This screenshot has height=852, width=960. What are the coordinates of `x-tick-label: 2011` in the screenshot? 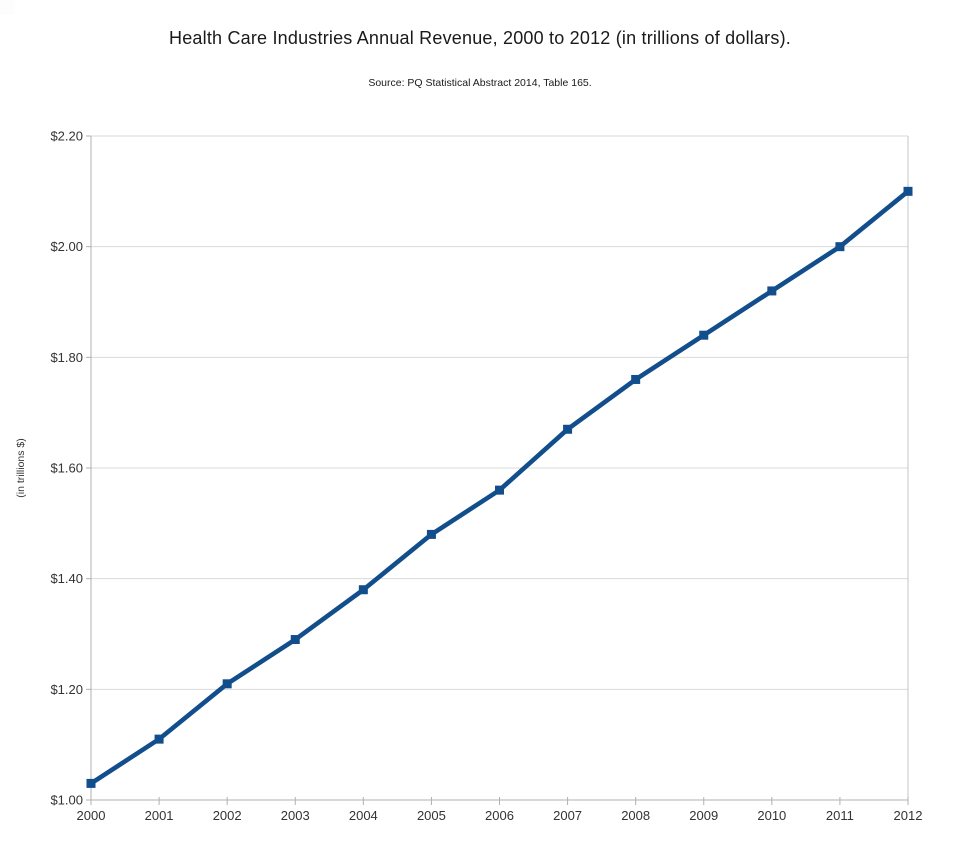 It's located at (840, 815).